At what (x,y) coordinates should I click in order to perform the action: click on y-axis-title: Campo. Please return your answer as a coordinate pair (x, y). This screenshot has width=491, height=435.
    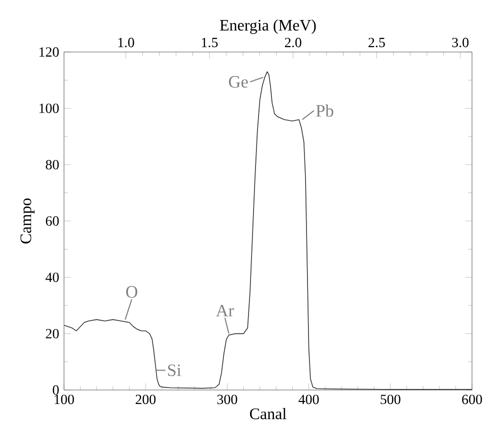
    Looking at the image, I should click on (27, 221).